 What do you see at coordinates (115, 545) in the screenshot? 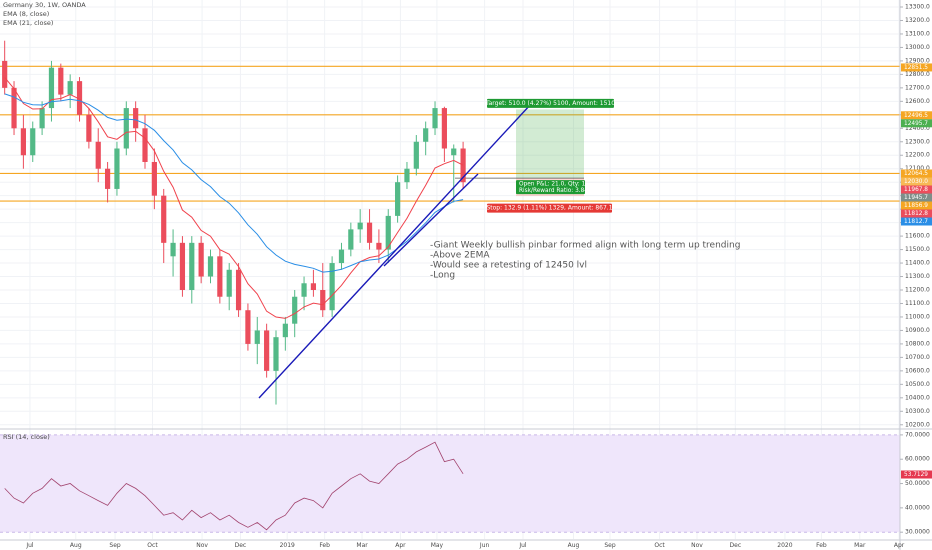
I see `x-tick-label: Sep` at bounding box center [115, 545].